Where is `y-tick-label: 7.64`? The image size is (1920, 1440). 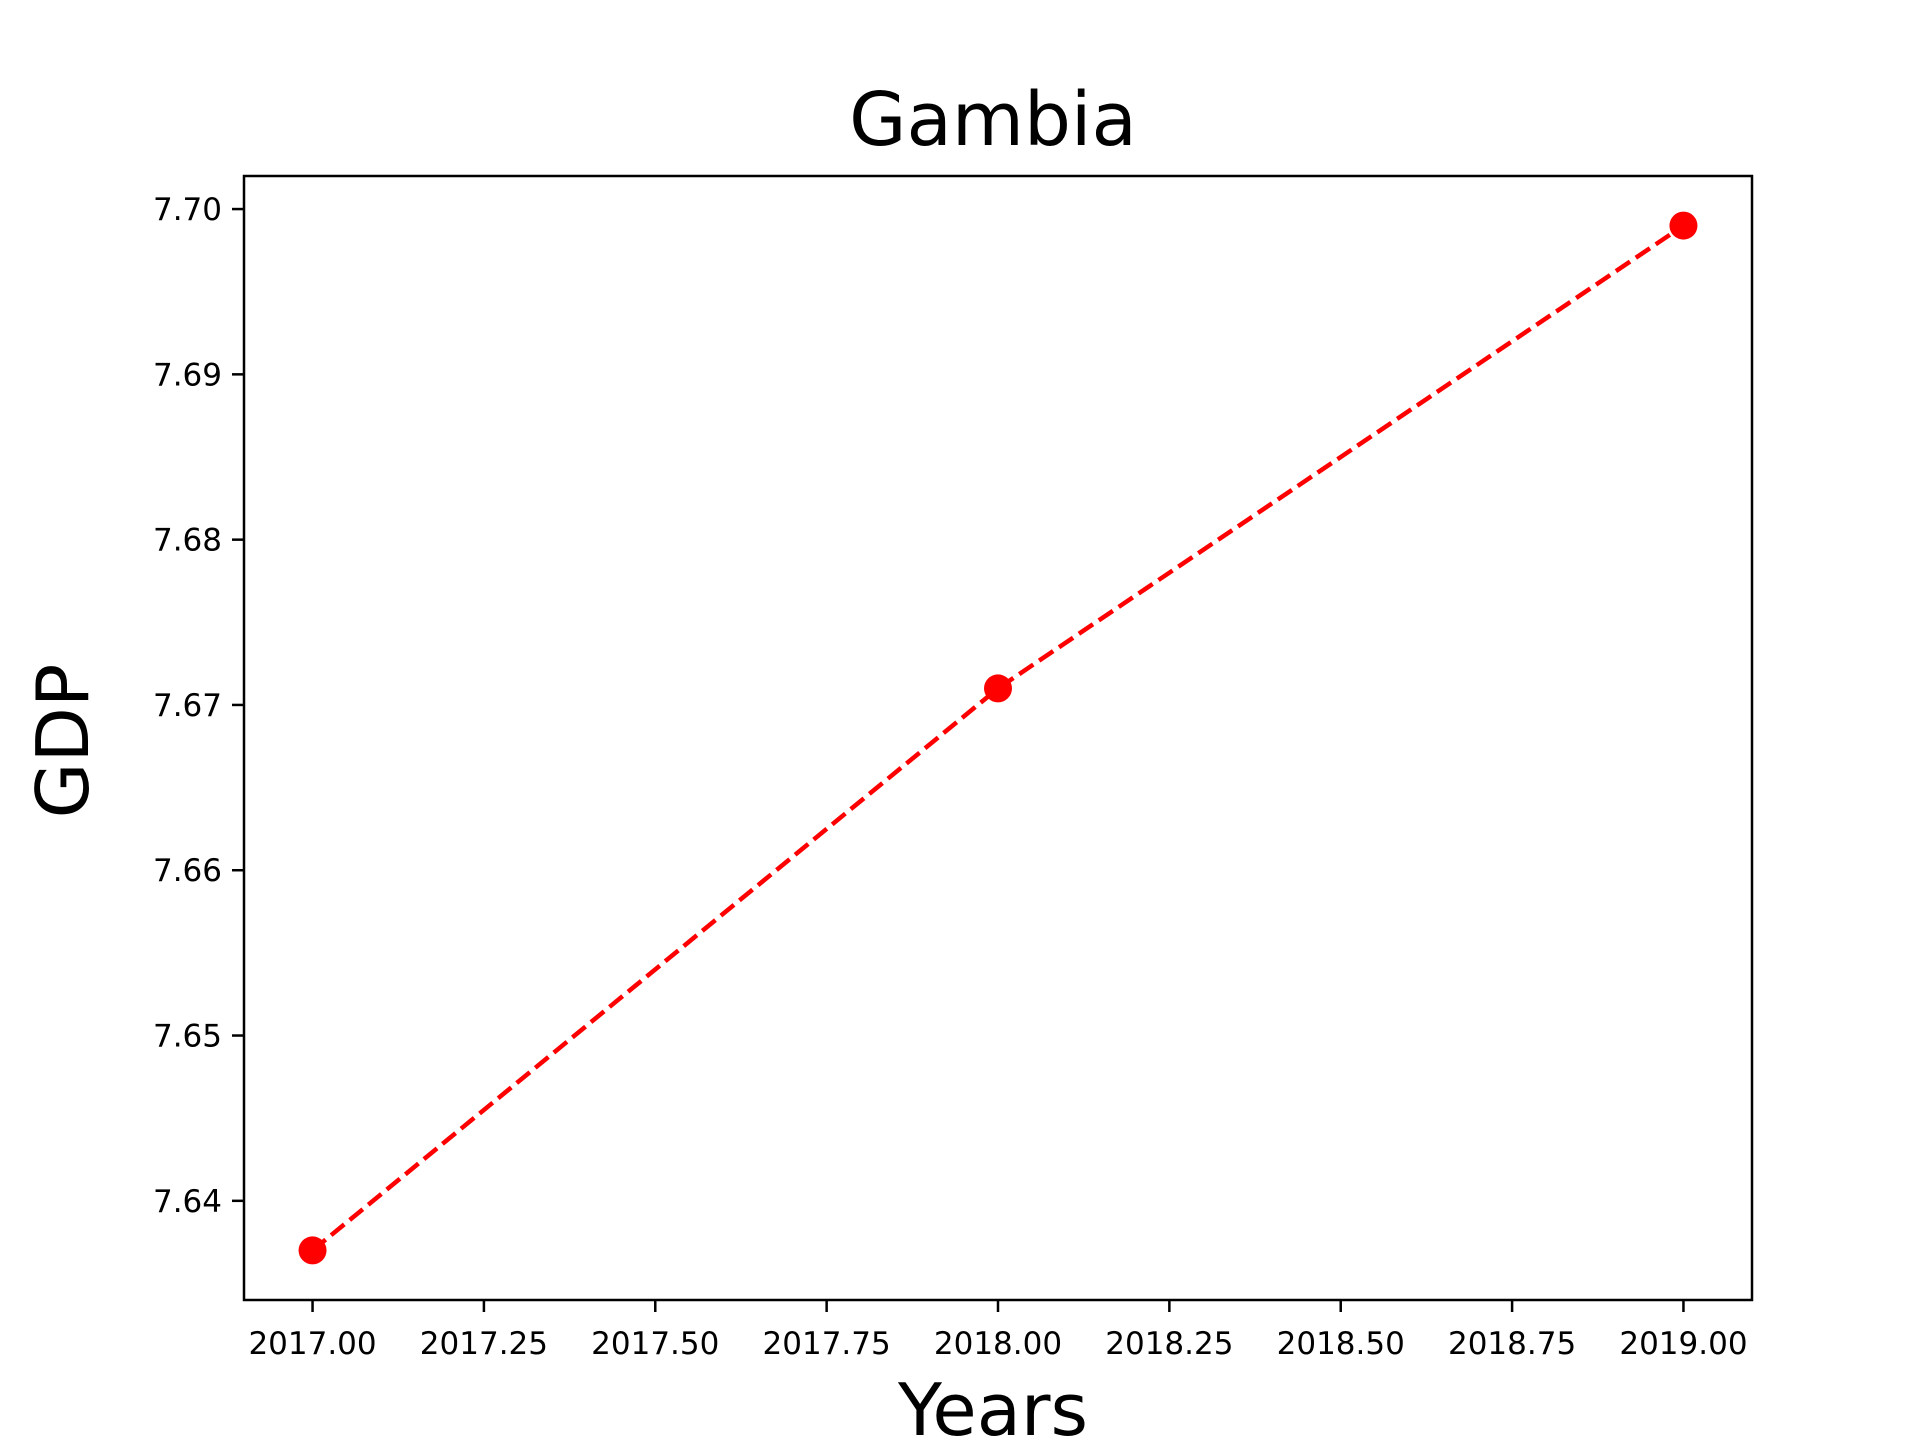 y-tick-label: 7.64 is located at coordinates (187, 1202).